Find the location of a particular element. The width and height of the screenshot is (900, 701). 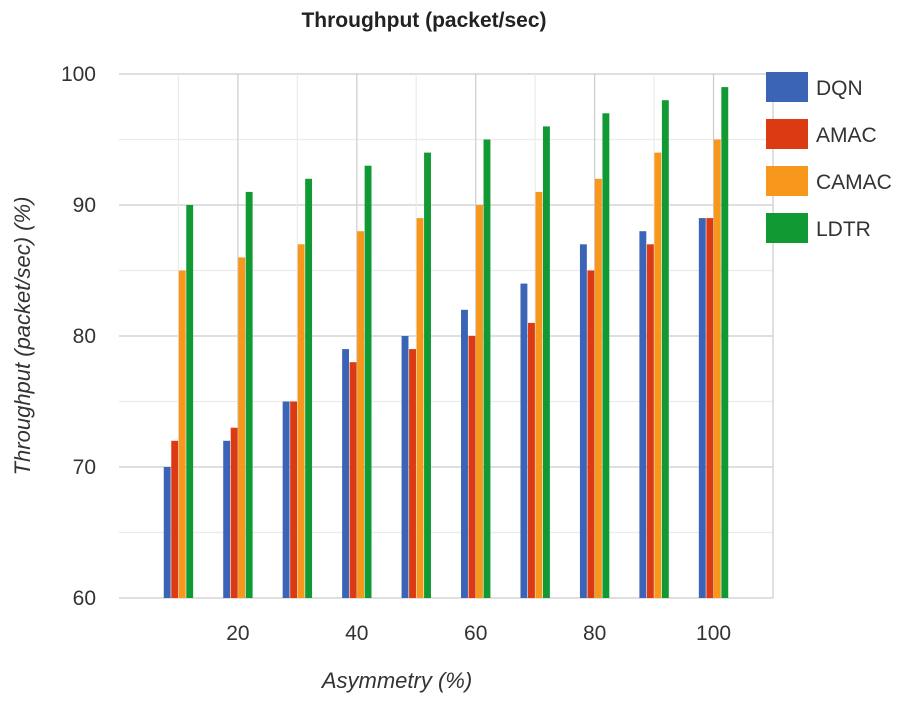

x-tick-label: 40 is located at coordinates (356, 633).